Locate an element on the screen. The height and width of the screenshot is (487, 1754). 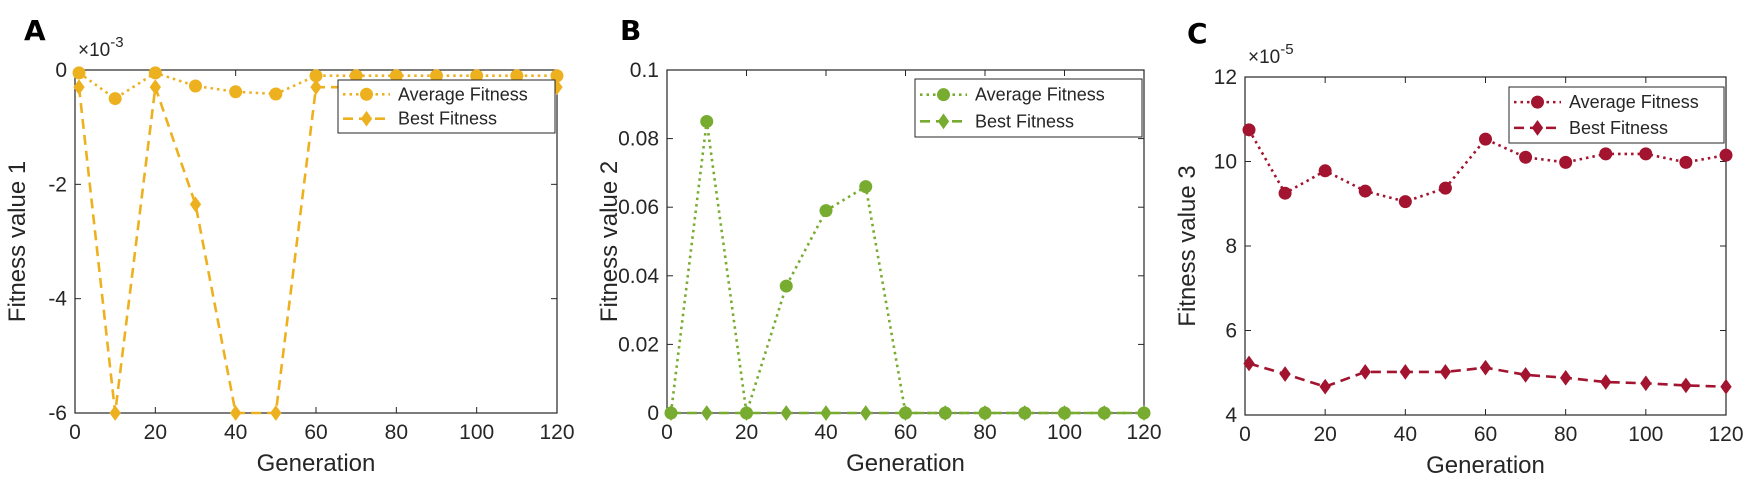
exponent-power: -5 is located at coordinates (1286, 49).